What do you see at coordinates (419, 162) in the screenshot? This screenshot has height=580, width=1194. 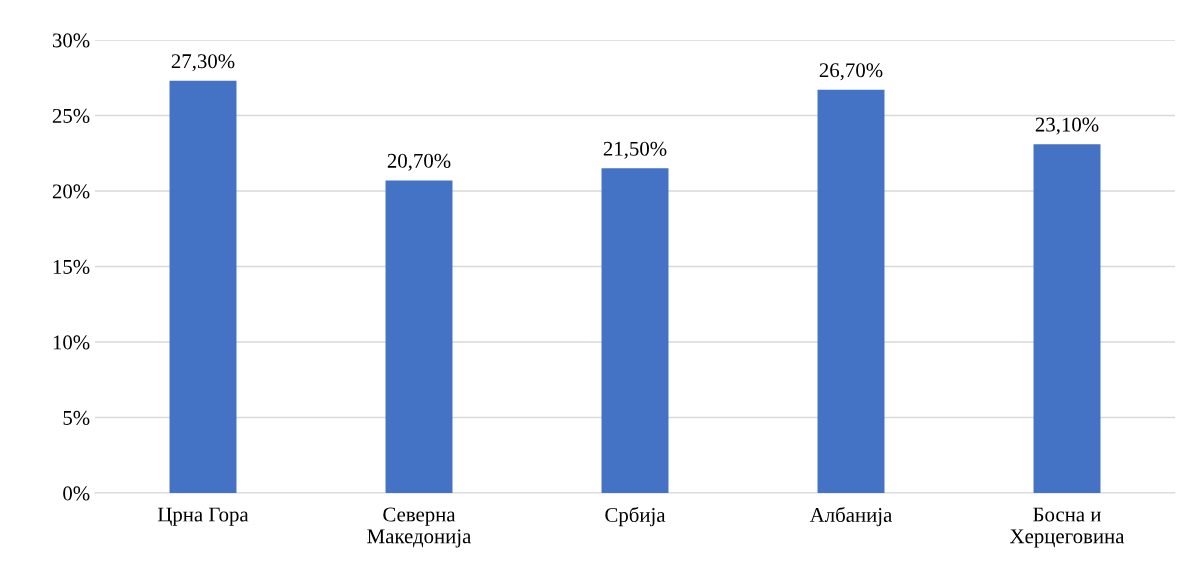 I see `data-label: 20,70%` at bounding box center [419, 162].